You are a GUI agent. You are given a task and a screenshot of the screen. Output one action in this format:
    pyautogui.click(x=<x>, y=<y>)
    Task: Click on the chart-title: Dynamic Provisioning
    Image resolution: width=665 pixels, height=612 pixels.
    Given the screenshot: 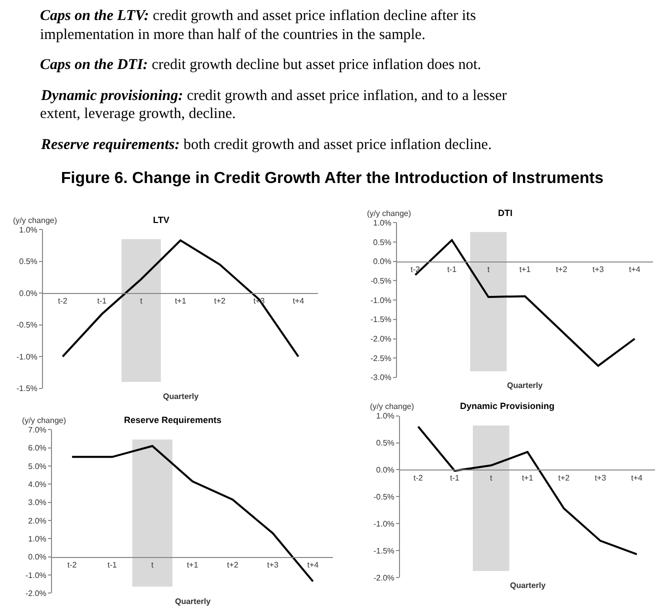 What is the action you would take?
    pyautogui.click(x=507, y=406)
    